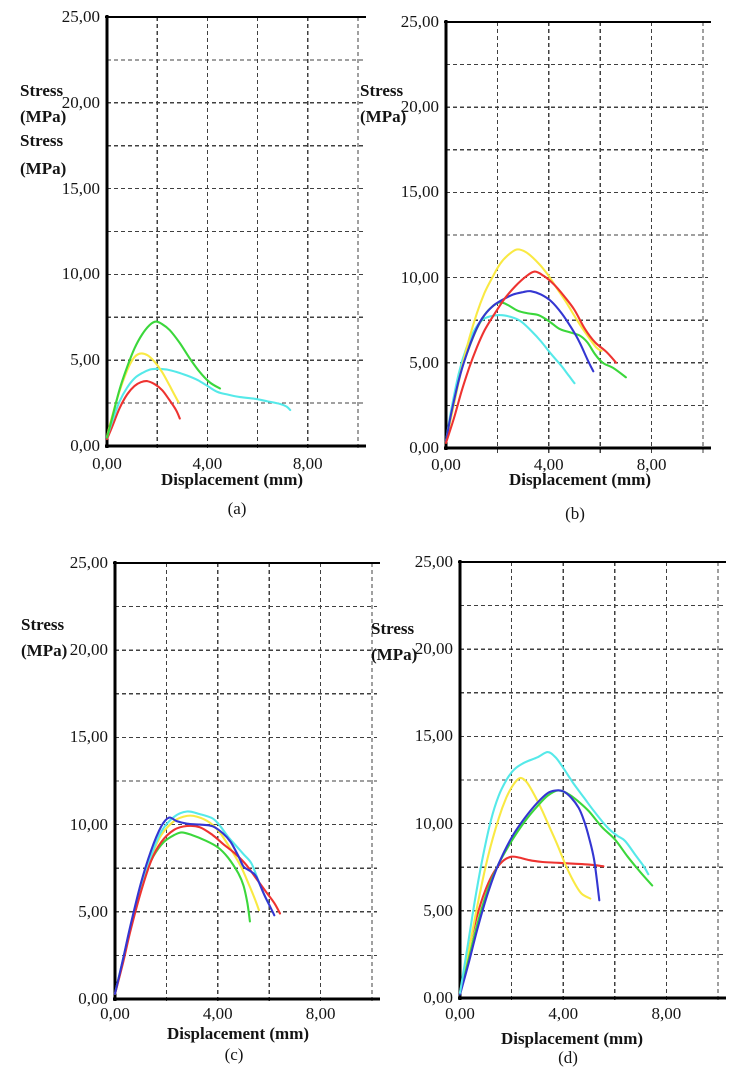 Image resolution: width=737 pixels, height=1075 pixels. I want to click on chart-caption: (a), so click(237, 508).